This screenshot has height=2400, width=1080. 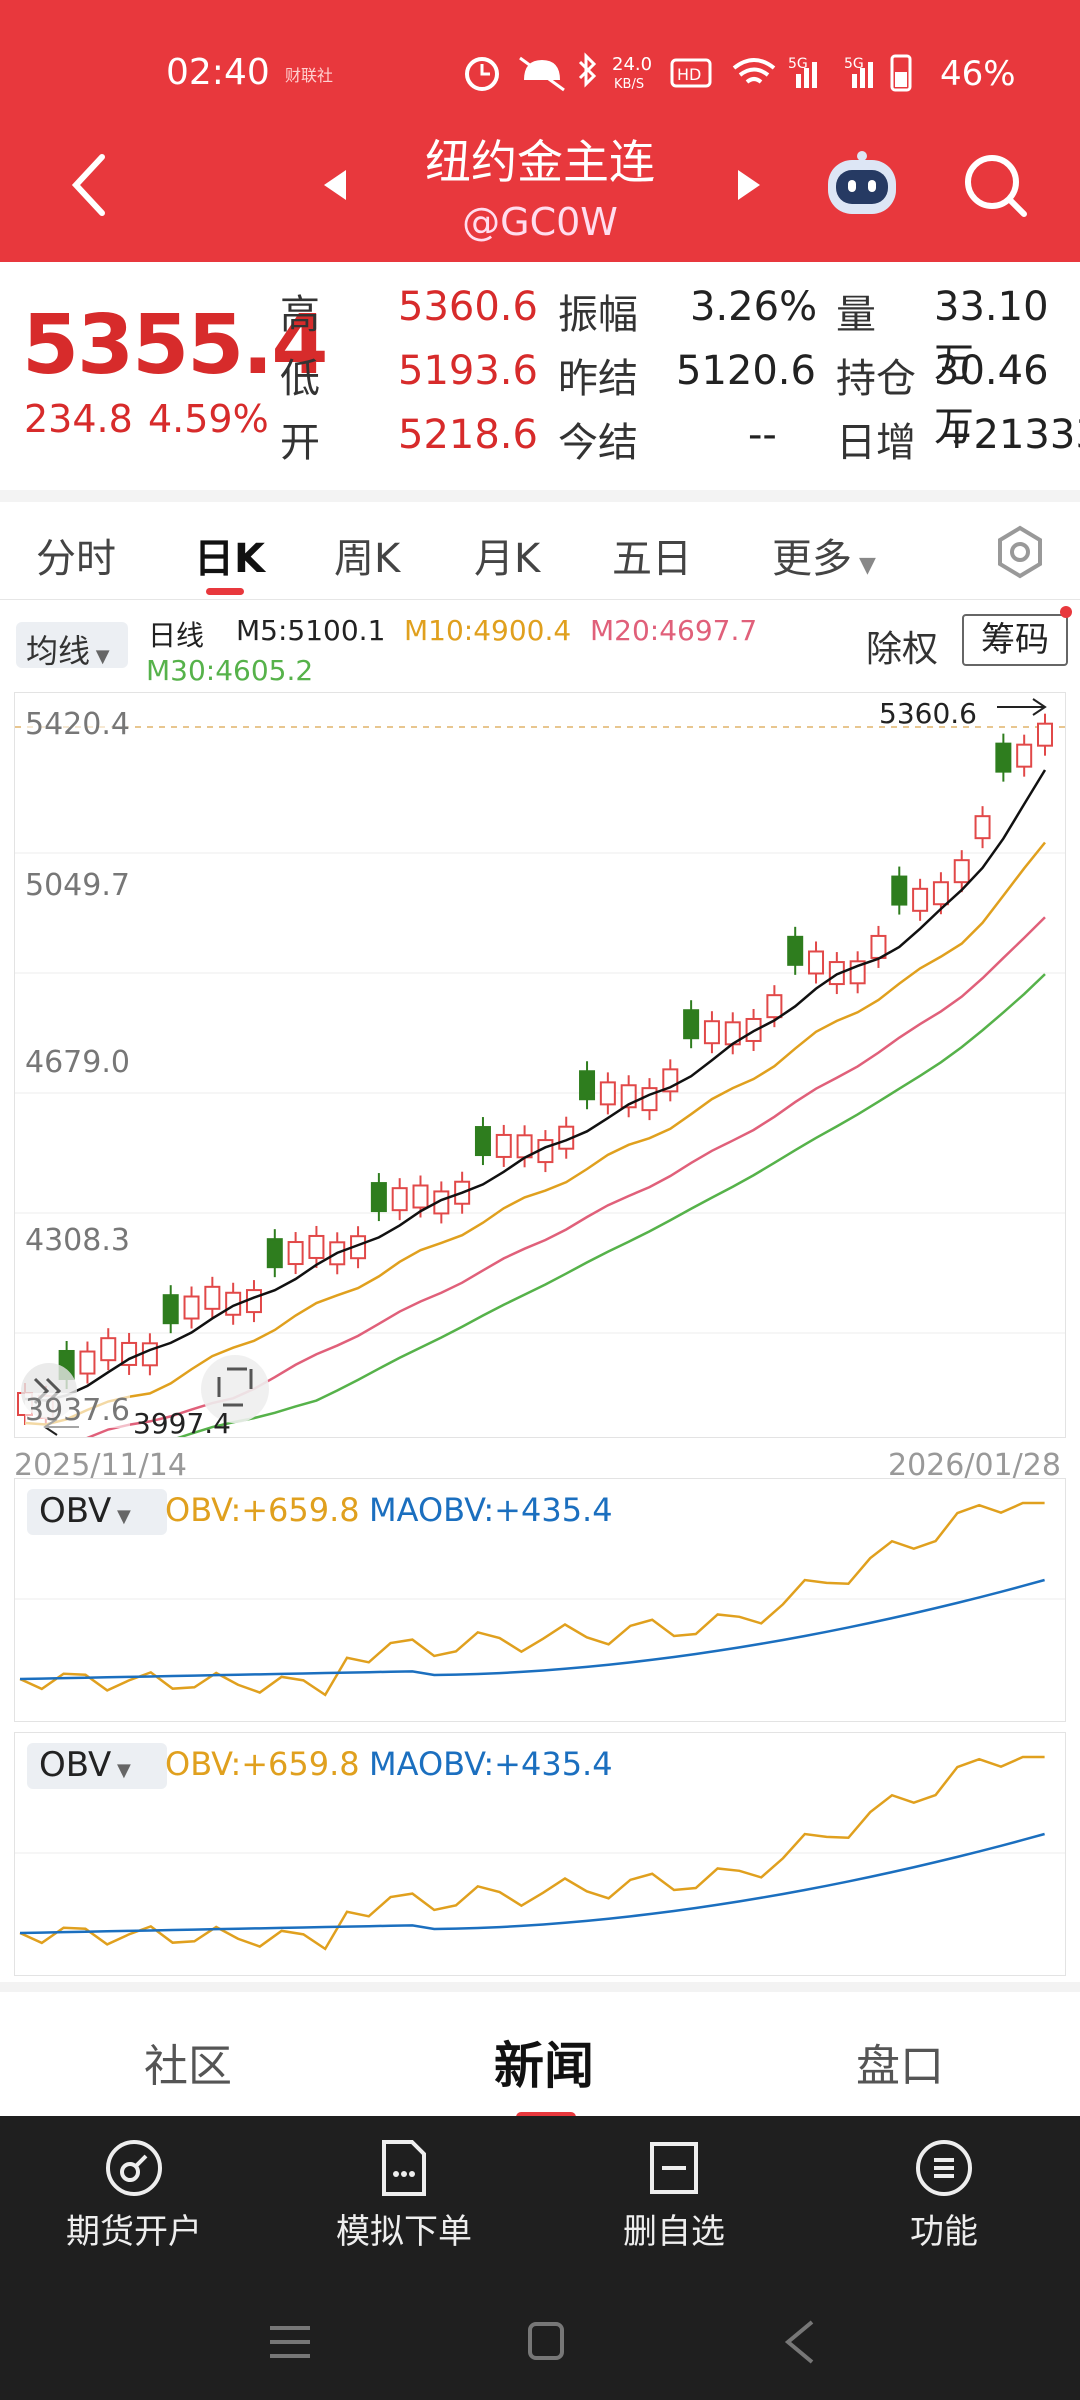 I want to click on status-bar: 02:40 财联社 24.0 KB/S HD 5G 5G 46%, so click(x=540, y=73).